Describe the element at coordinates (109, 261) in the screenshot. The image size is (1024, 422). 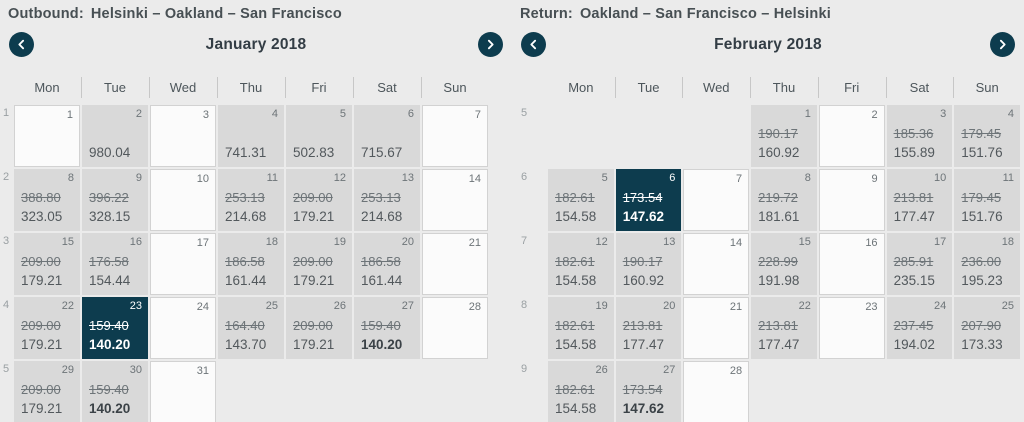
I see `original-price: 176.58` at that location.